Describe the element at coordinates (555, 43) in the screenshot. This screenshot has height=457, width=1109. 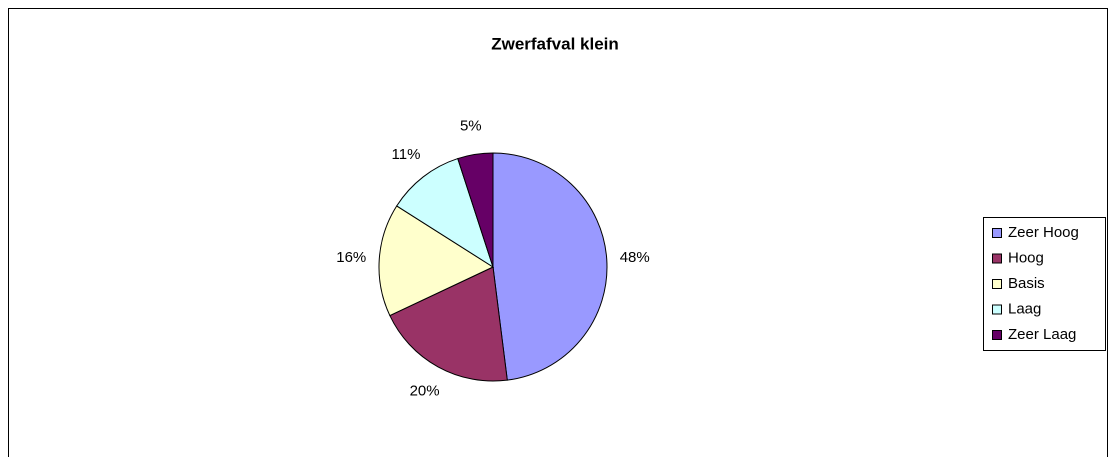
I see `chart-title: Zwerfafval klein` at that location.